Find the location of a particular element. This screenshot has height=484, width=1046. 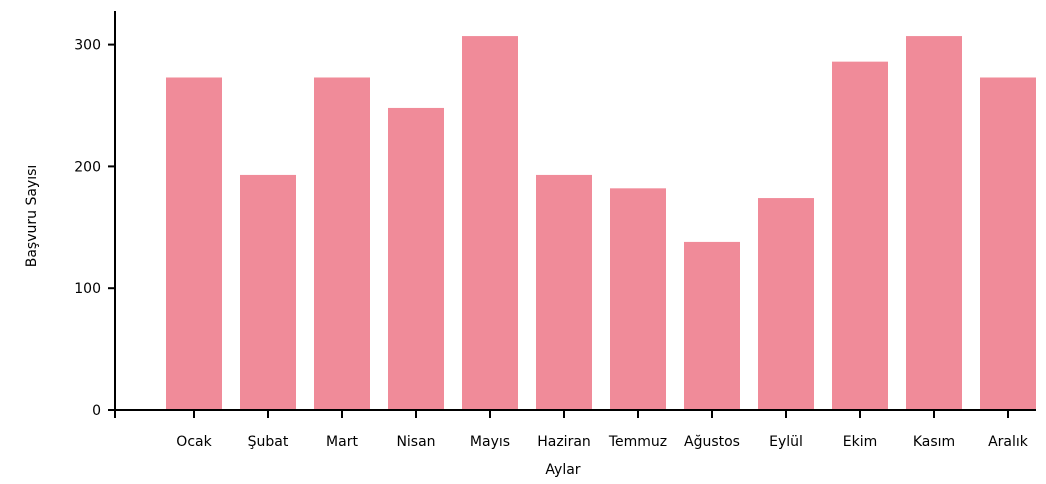

bar-Nisan is located at coordinates (416, 258).